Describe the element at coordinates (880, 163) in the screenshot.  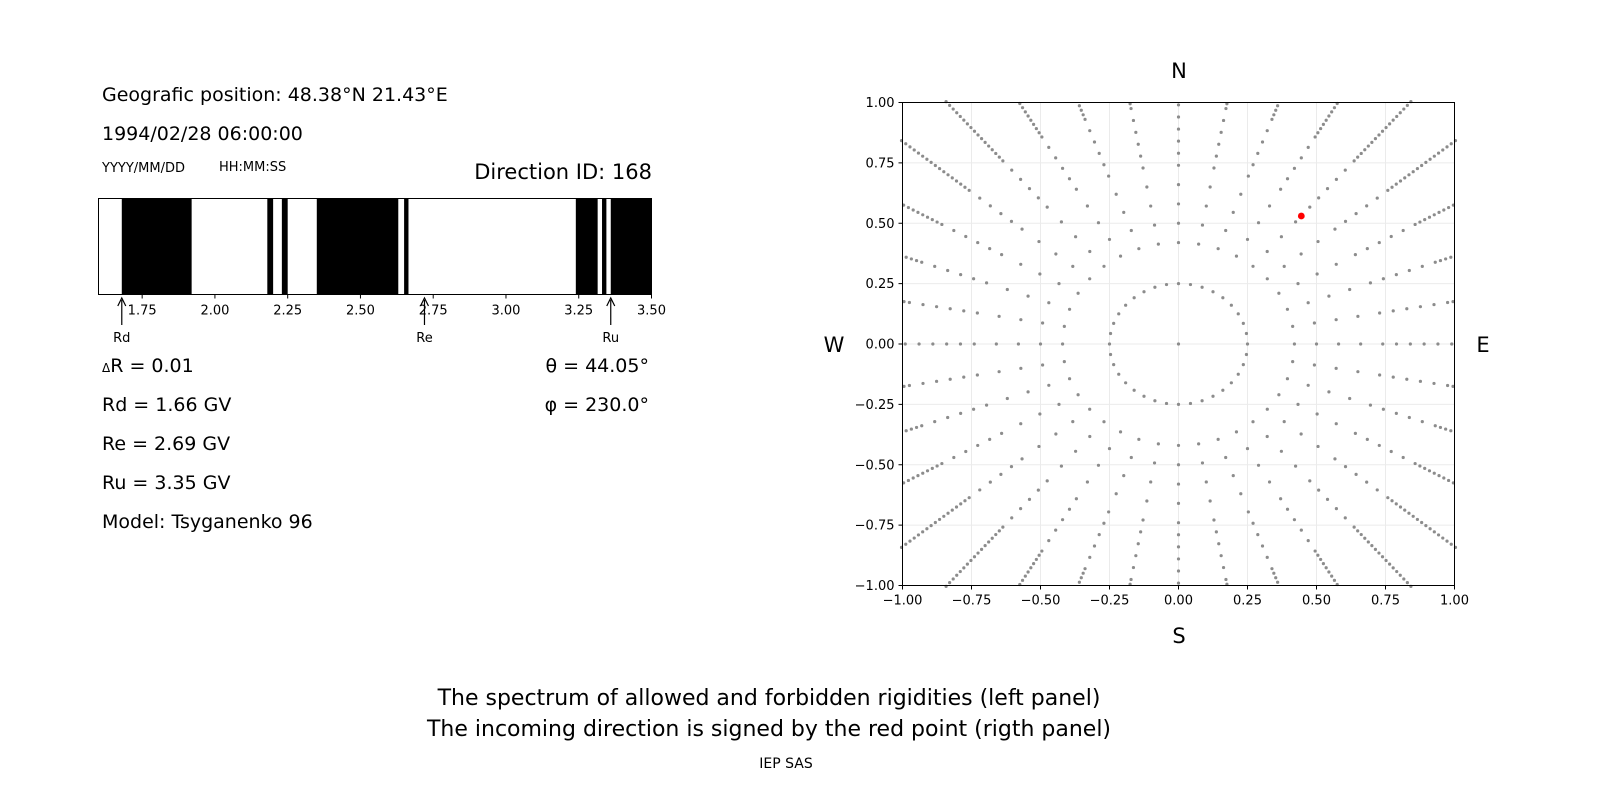
I see `map-ytick-label: 0.75` at that location.